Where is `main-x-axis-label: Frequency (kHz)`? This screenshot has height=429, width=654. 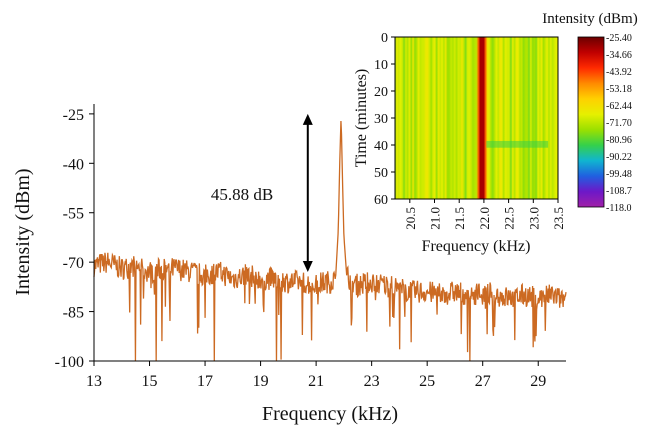 main-x-axis-label: Frequency (kHz) is located at coordinates (330, 414).